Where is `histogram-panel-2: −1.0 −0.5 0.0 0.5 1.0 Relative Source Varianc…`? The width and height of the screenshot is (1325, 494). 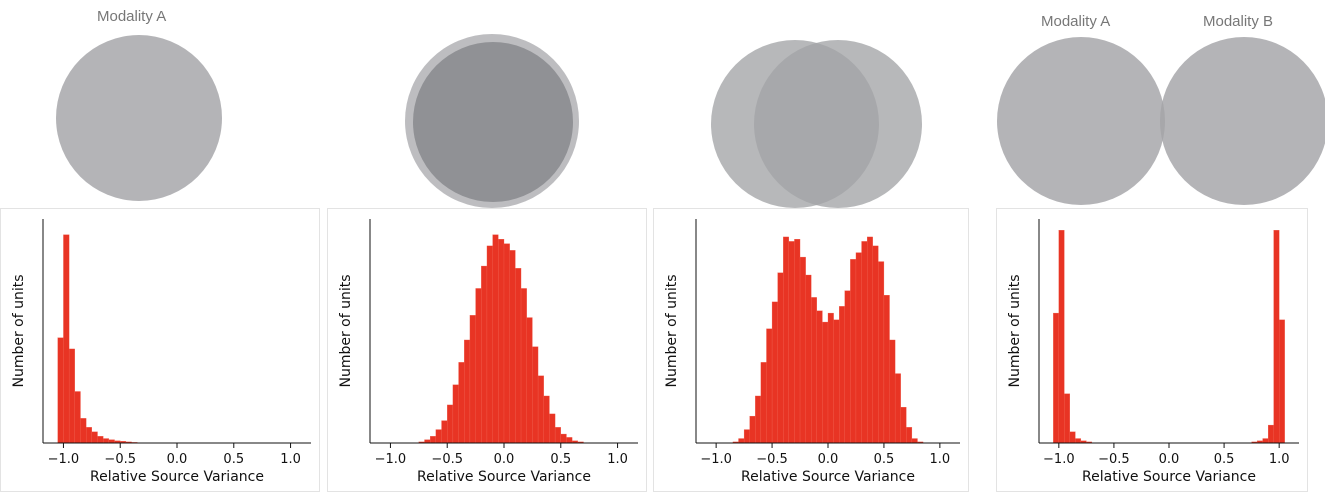
histogram-panel-2: −1.0 −0.5 0.0 0.5 1.0 Relative Source Varianc… is located at coordinates (487, 350).